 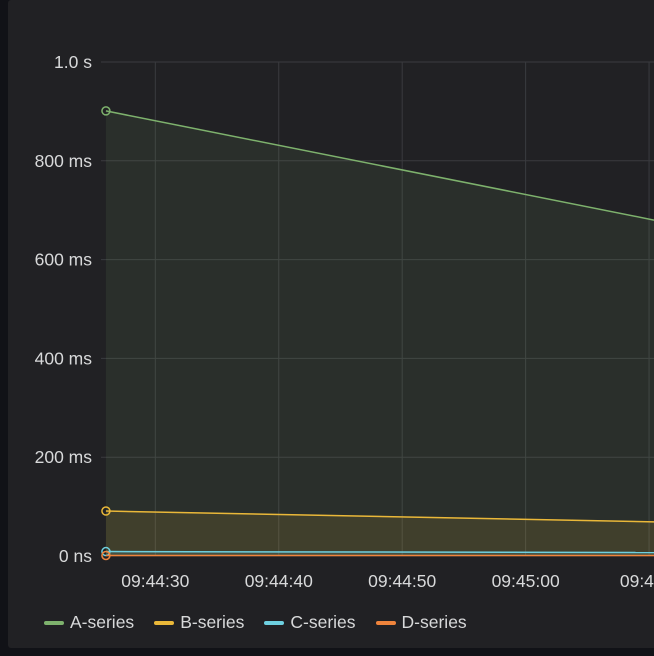 What do you see at coordinates (379, 533) in the screenshot?
I see `b-series-area` at bounding box center [379, 533].